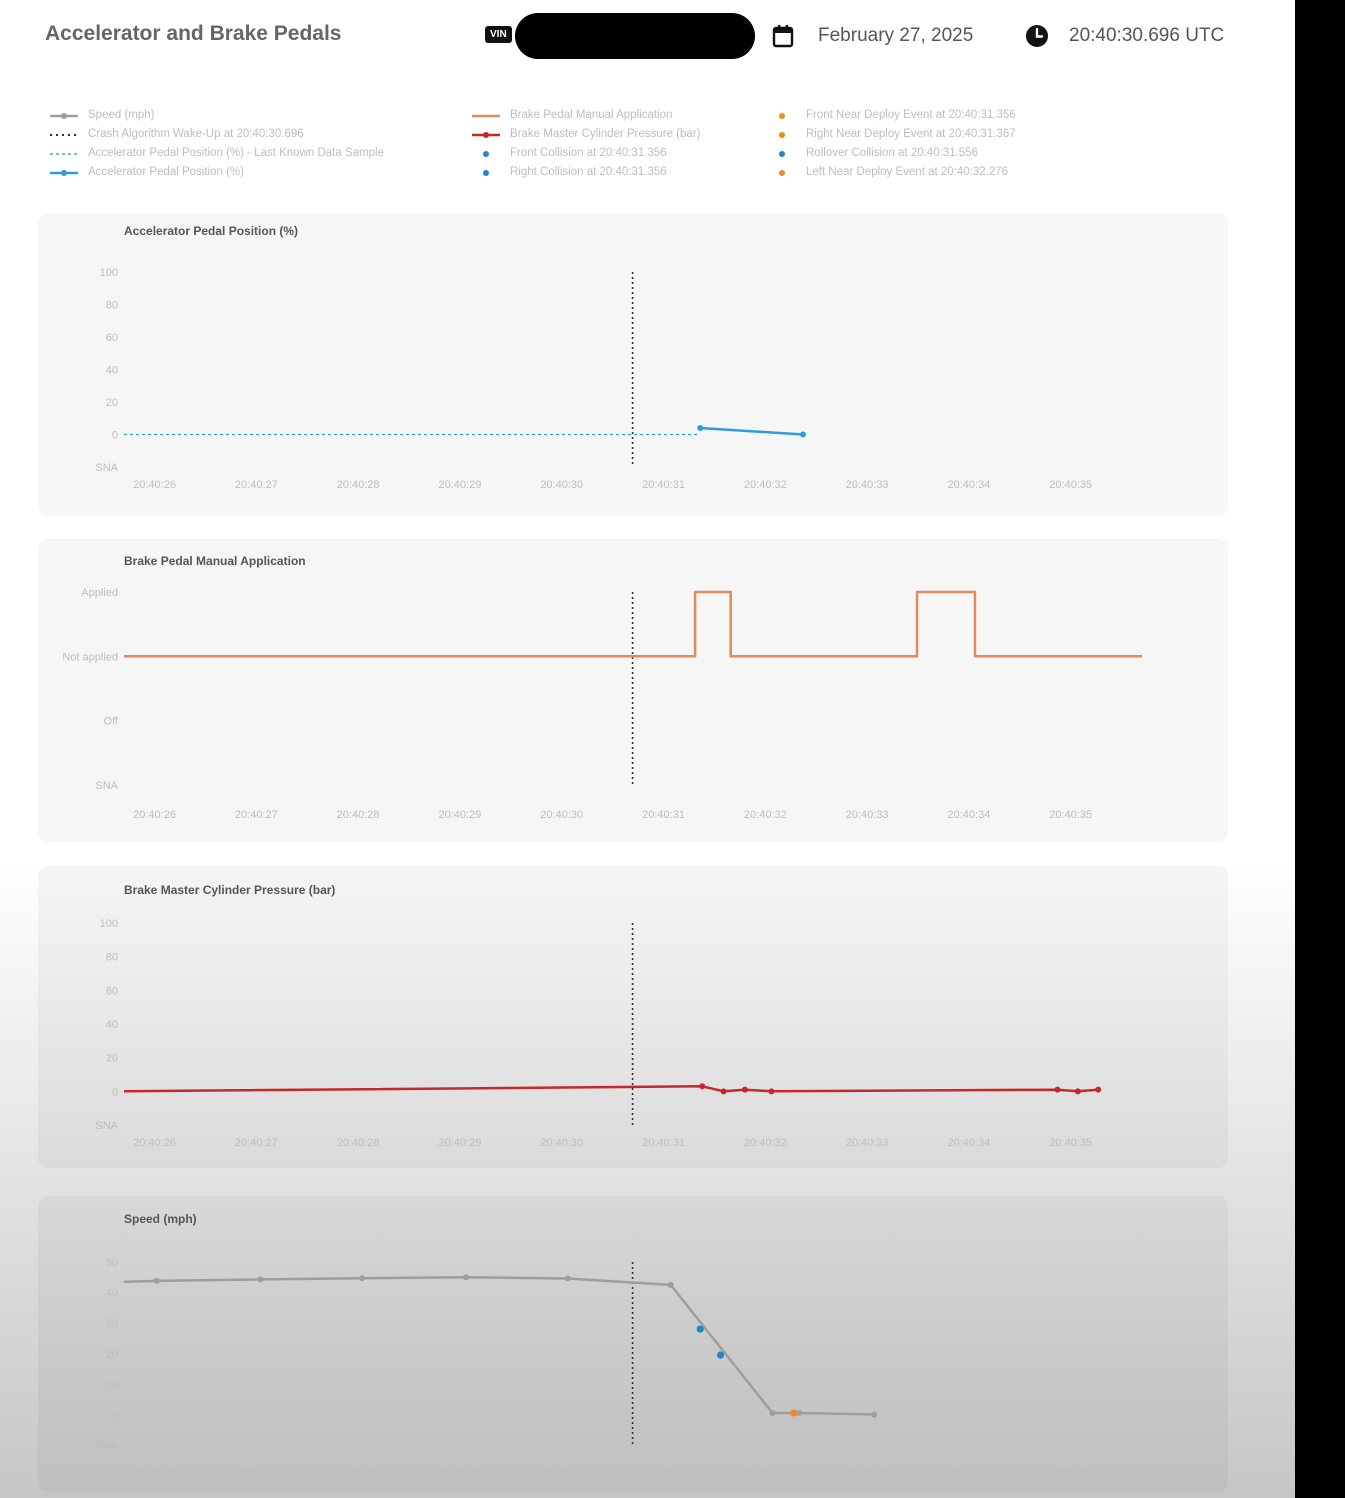 This screenshot has width=1345, height=1498. What do you see at coordinates (911, 115) in the screenshot?
I see `legend-label: Front Near Deploy Event at 20:40:31.356` at bounding box center [911, 115].